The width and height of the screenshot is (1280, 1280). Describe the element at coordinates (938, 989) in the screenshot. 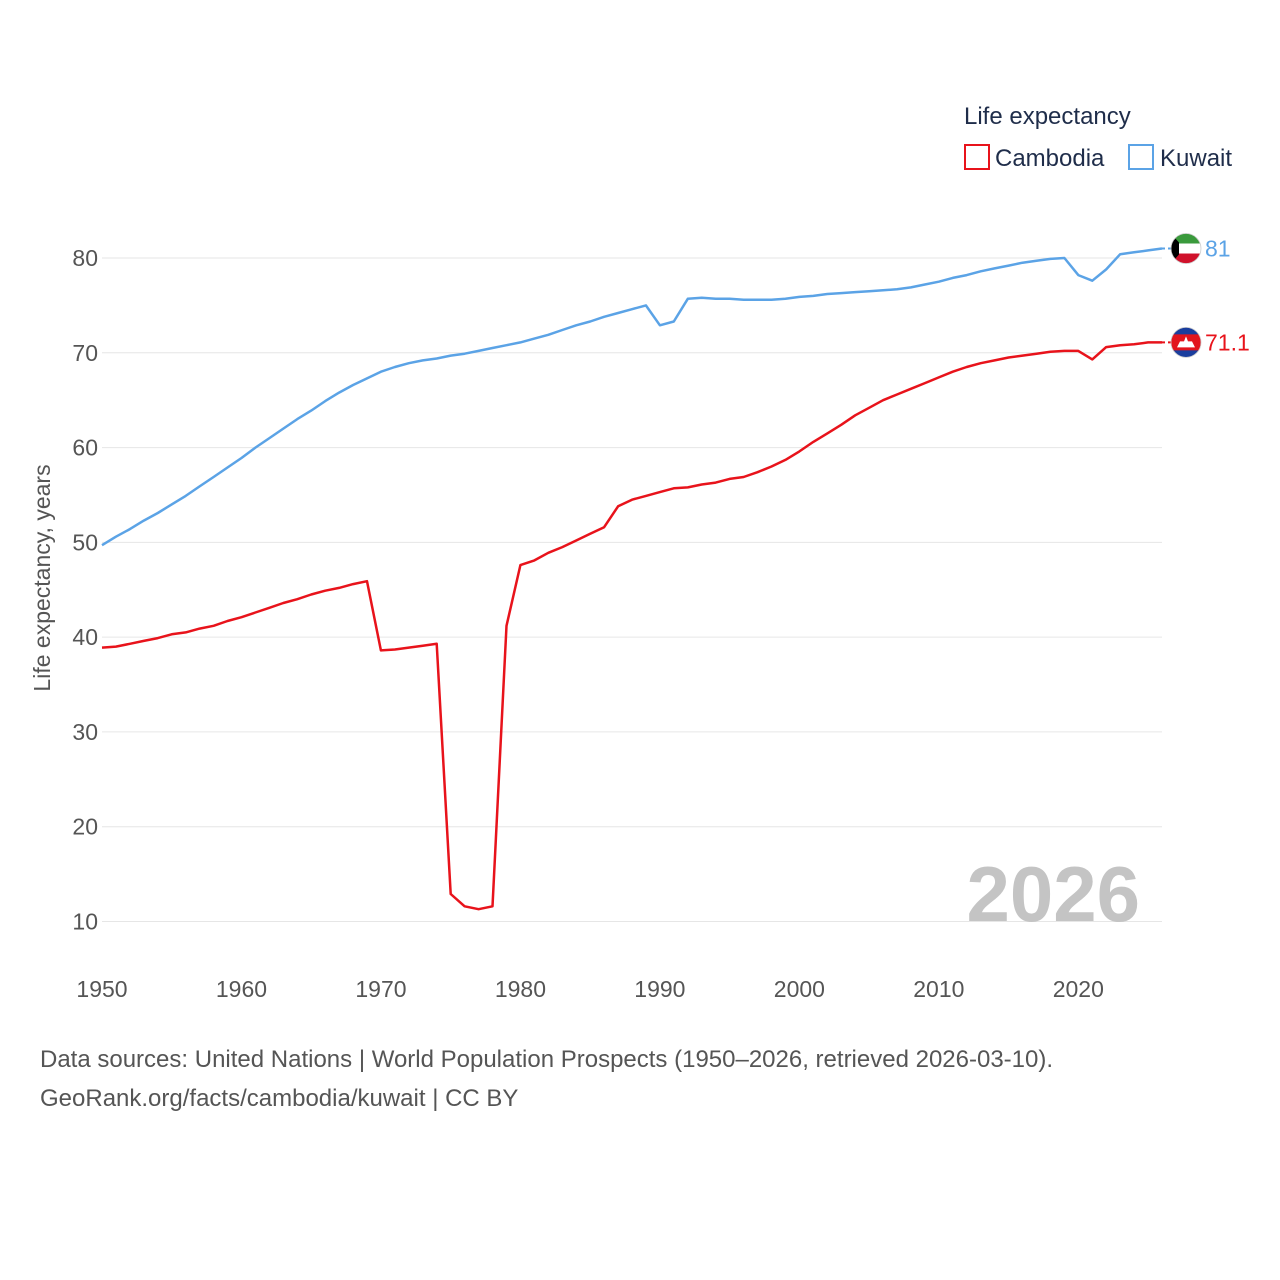

I see `x-tick-label: 2010` at that location.